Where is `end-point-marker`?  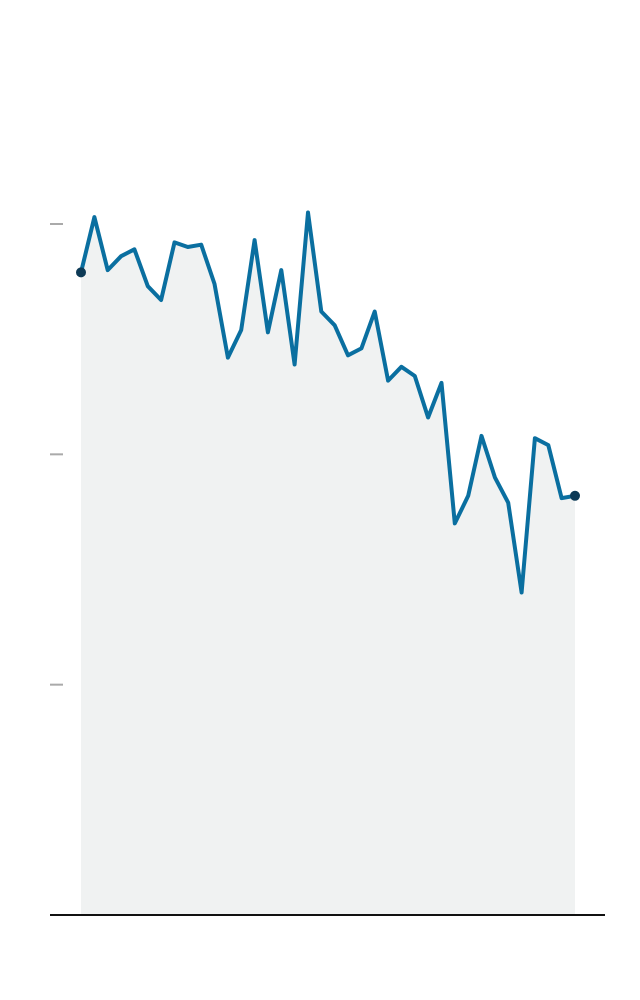
end-point-marker is located at coordinates (575, 495).